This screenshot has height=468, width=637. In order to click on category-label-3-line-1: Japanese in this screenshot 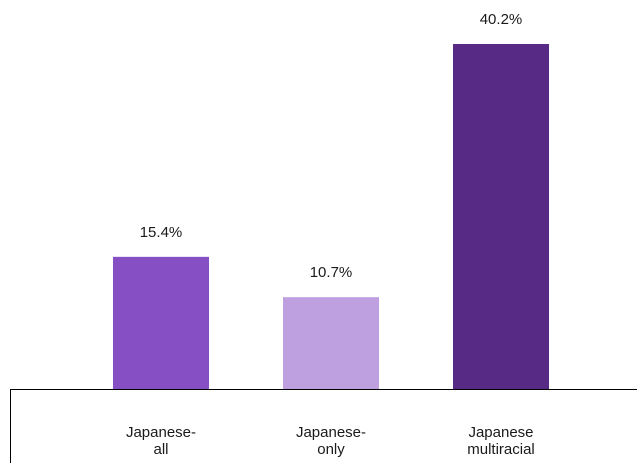, I will do `click(500, 432)`.